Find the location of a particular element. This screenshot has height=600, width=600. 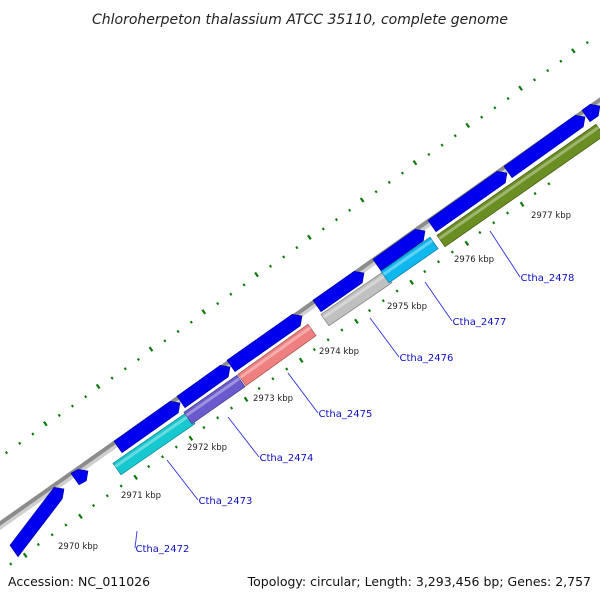

kbp-label: 2975 kbp is located at coordinates (407, 307).